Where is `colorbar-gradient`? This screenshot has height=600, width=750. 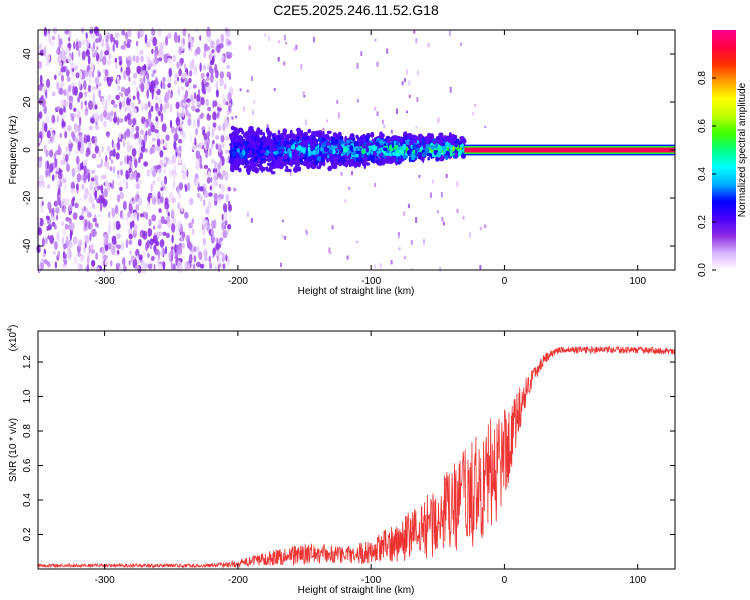 colorbar-gradient is located at coordinates (724, 150).